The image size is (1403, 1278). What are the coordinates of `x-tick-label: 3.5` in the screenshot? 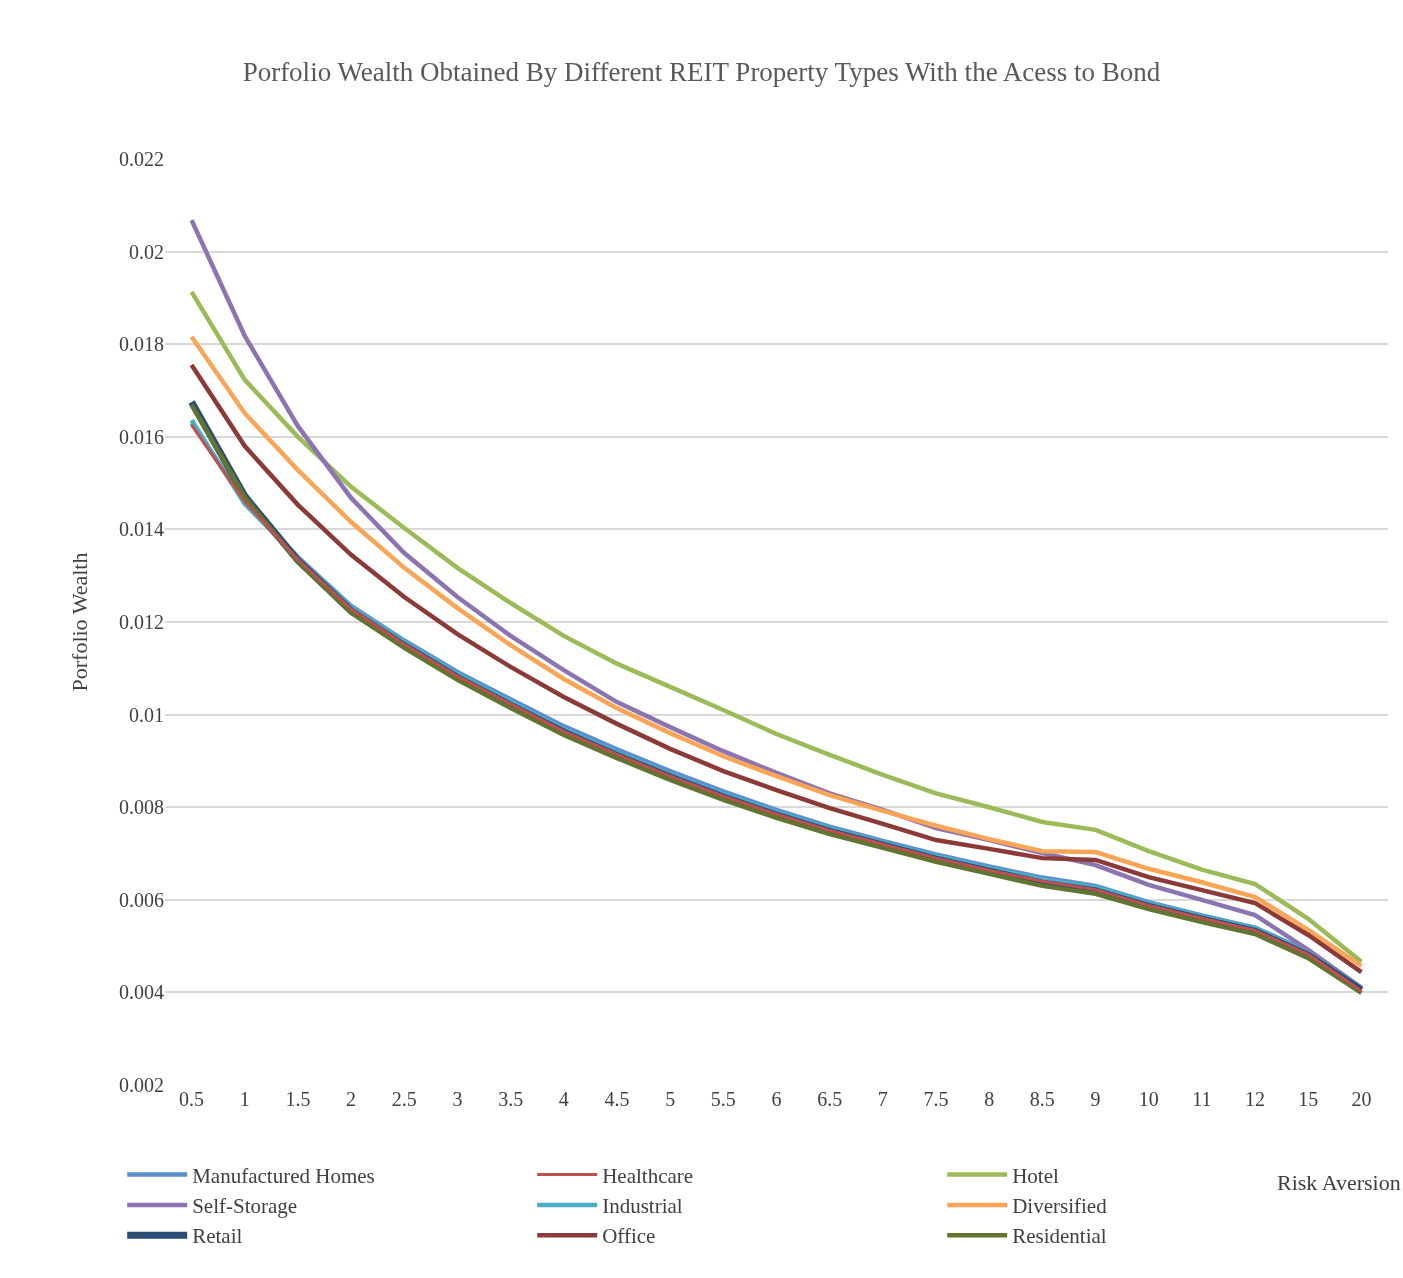 It's located at (511, 1099).